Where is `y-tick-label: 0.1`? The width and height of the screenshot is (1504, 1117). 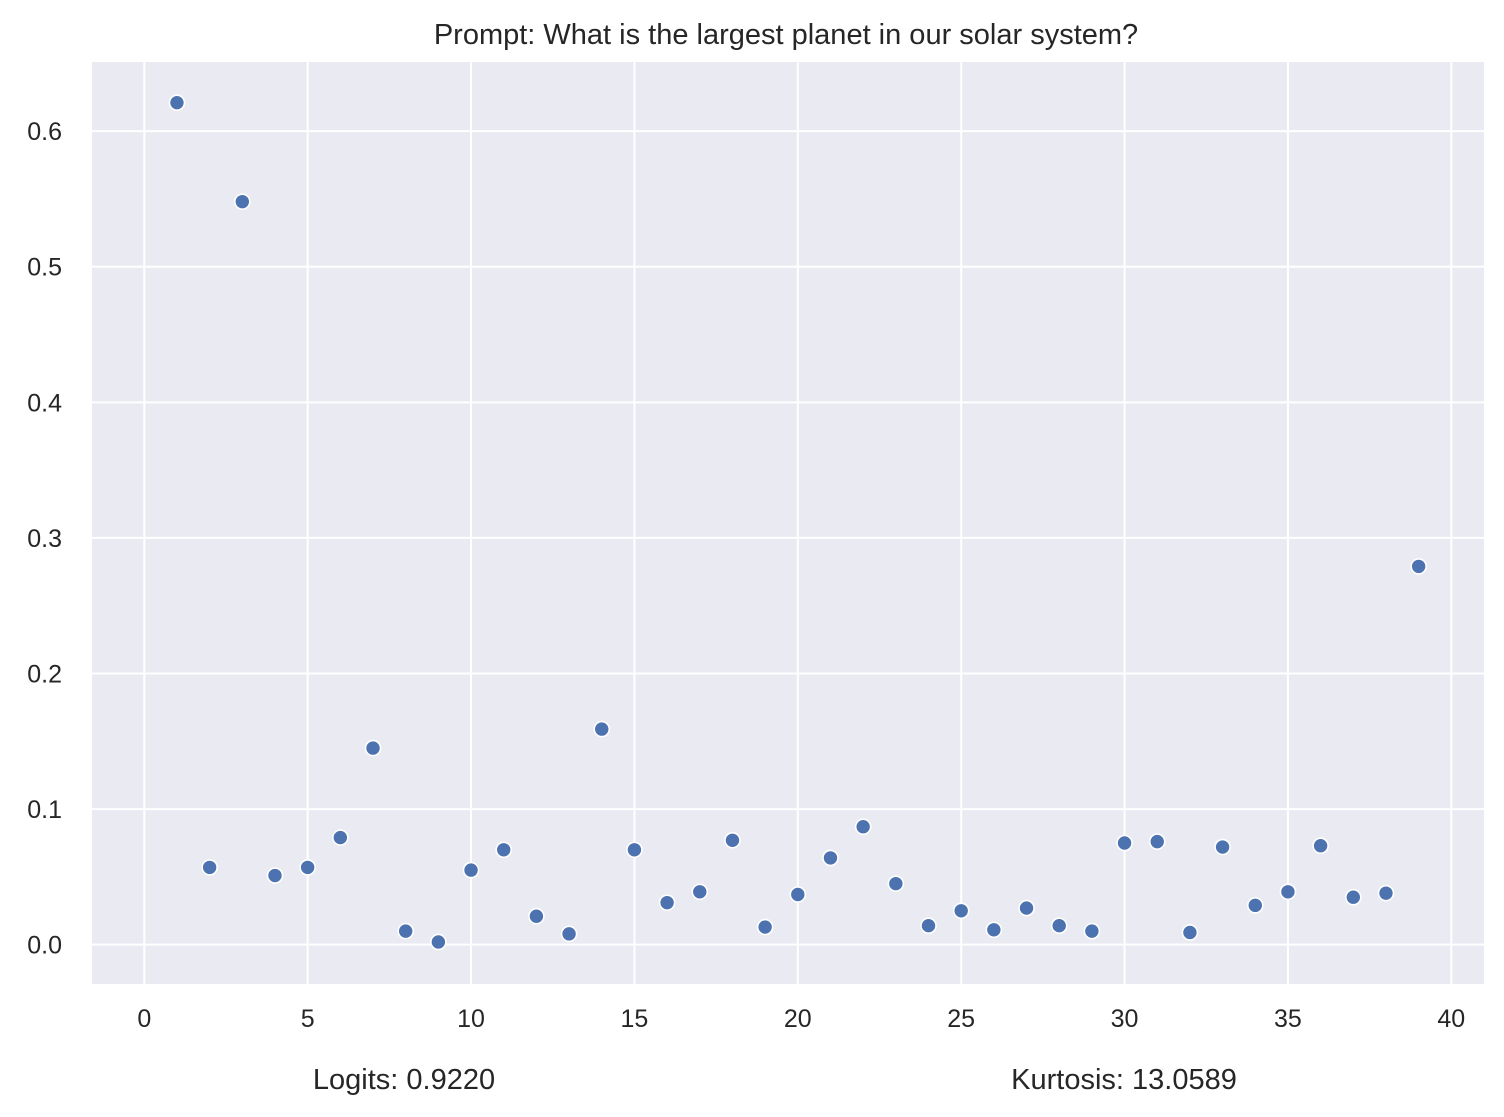
y-tick-label: 0.1 is located at coordinates (44, 810).